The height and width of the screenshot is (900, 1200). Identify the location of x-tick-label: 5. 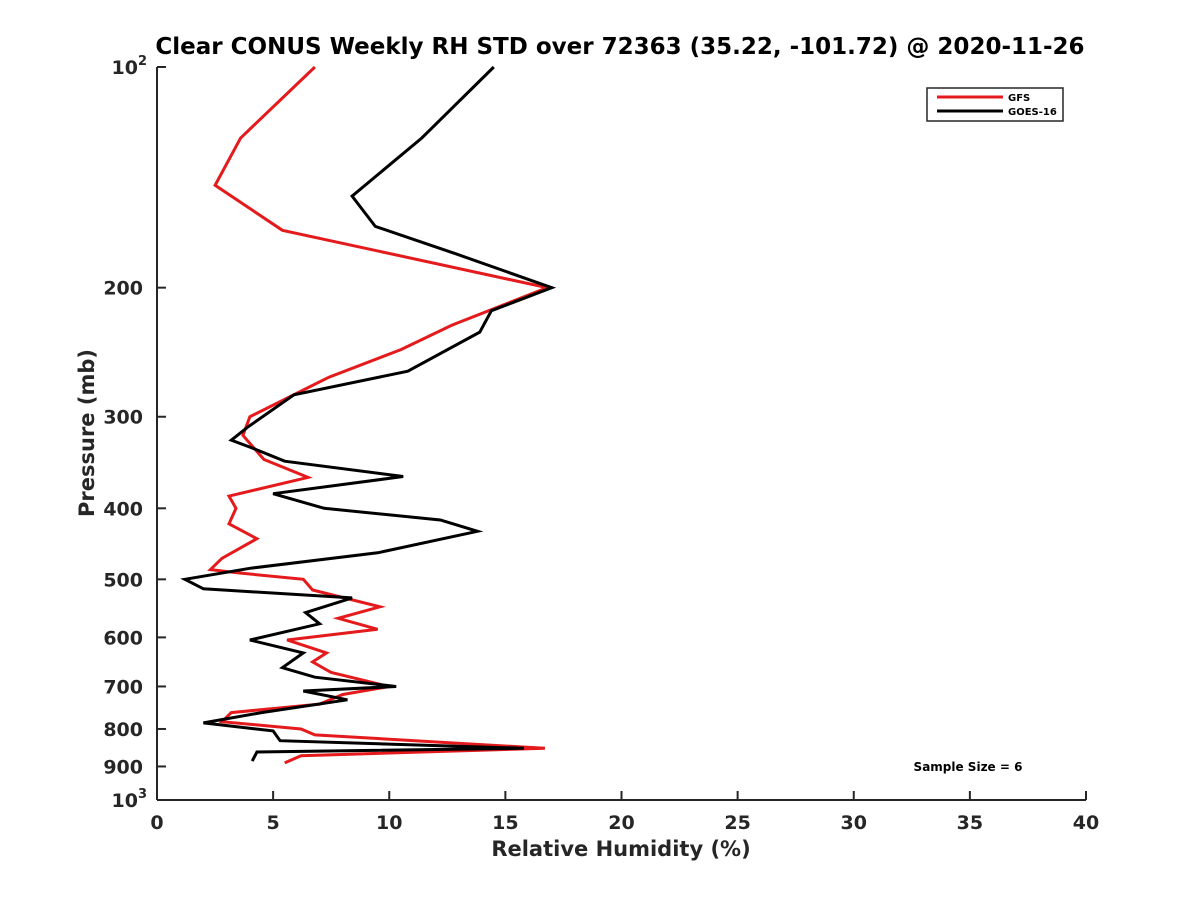
(273, 823).